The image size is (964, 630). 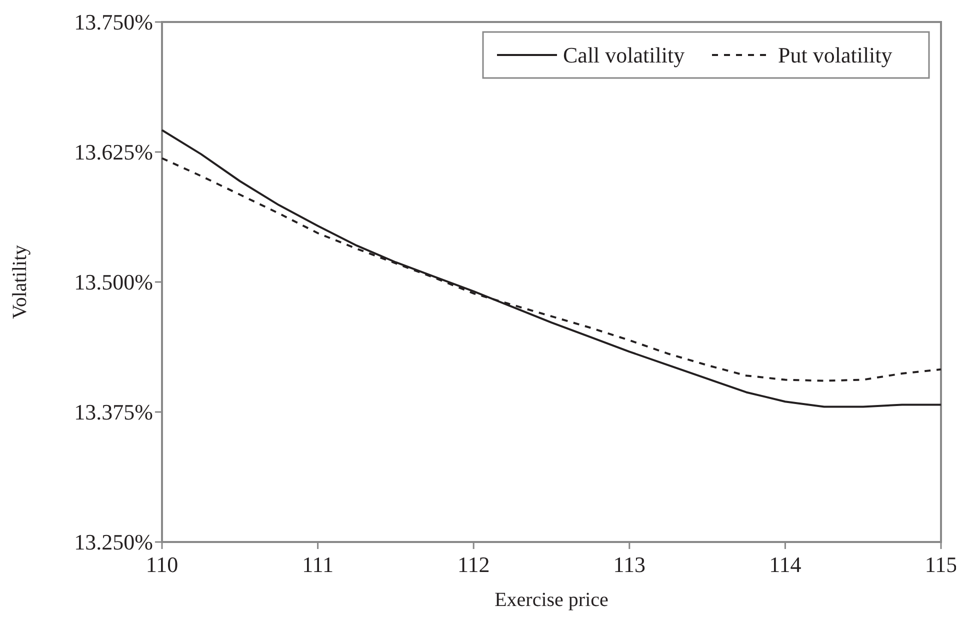 I want to click on x-axis-title: Exercise price, so click(x=551, y=600).